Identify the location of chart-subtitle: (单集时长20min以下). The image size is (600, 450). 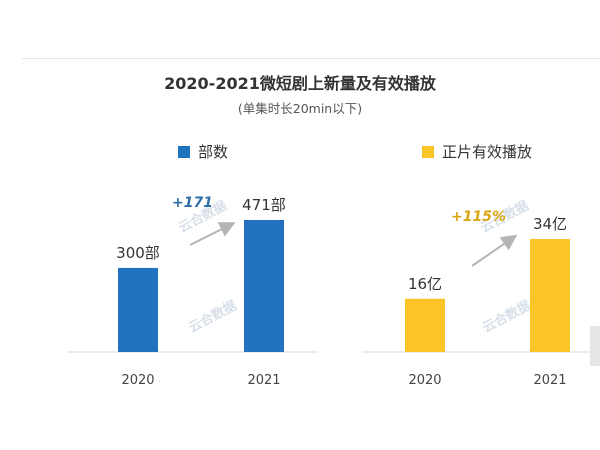
(300, 108).